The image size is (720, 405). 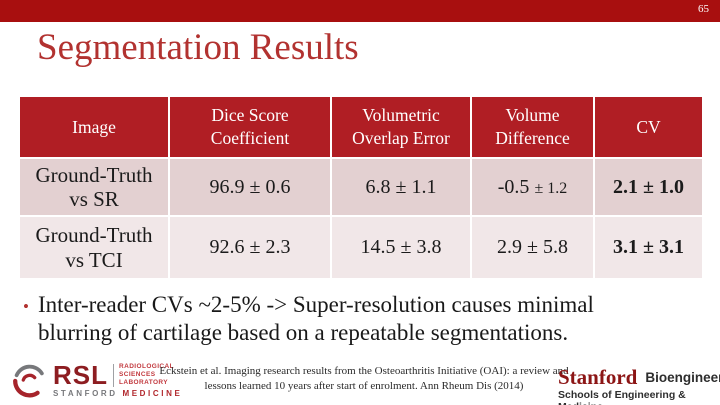 What do you see at coordinates (532, 187) in the screenshot?
I see `cell-volume-diff: -0.5 ± 1.2` at bounding box center [532, 187].